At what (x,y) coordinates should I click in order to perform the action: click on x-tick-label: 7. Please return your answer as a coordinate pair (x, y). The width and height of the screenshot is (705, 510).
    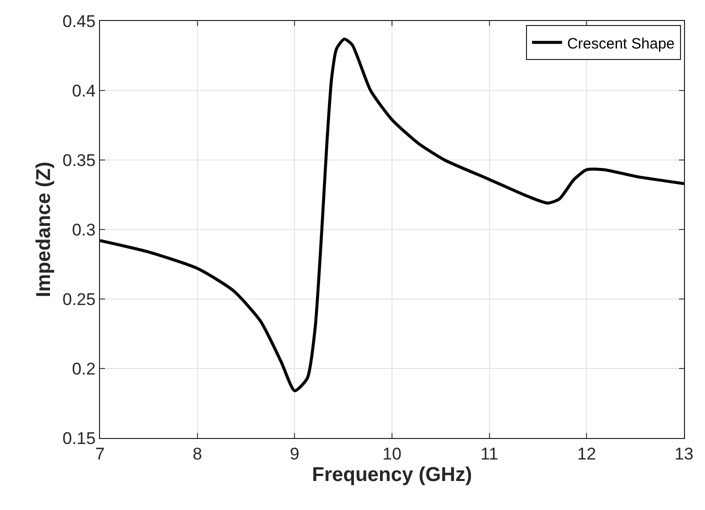
    Looking at the image, I should click on (100, 454).